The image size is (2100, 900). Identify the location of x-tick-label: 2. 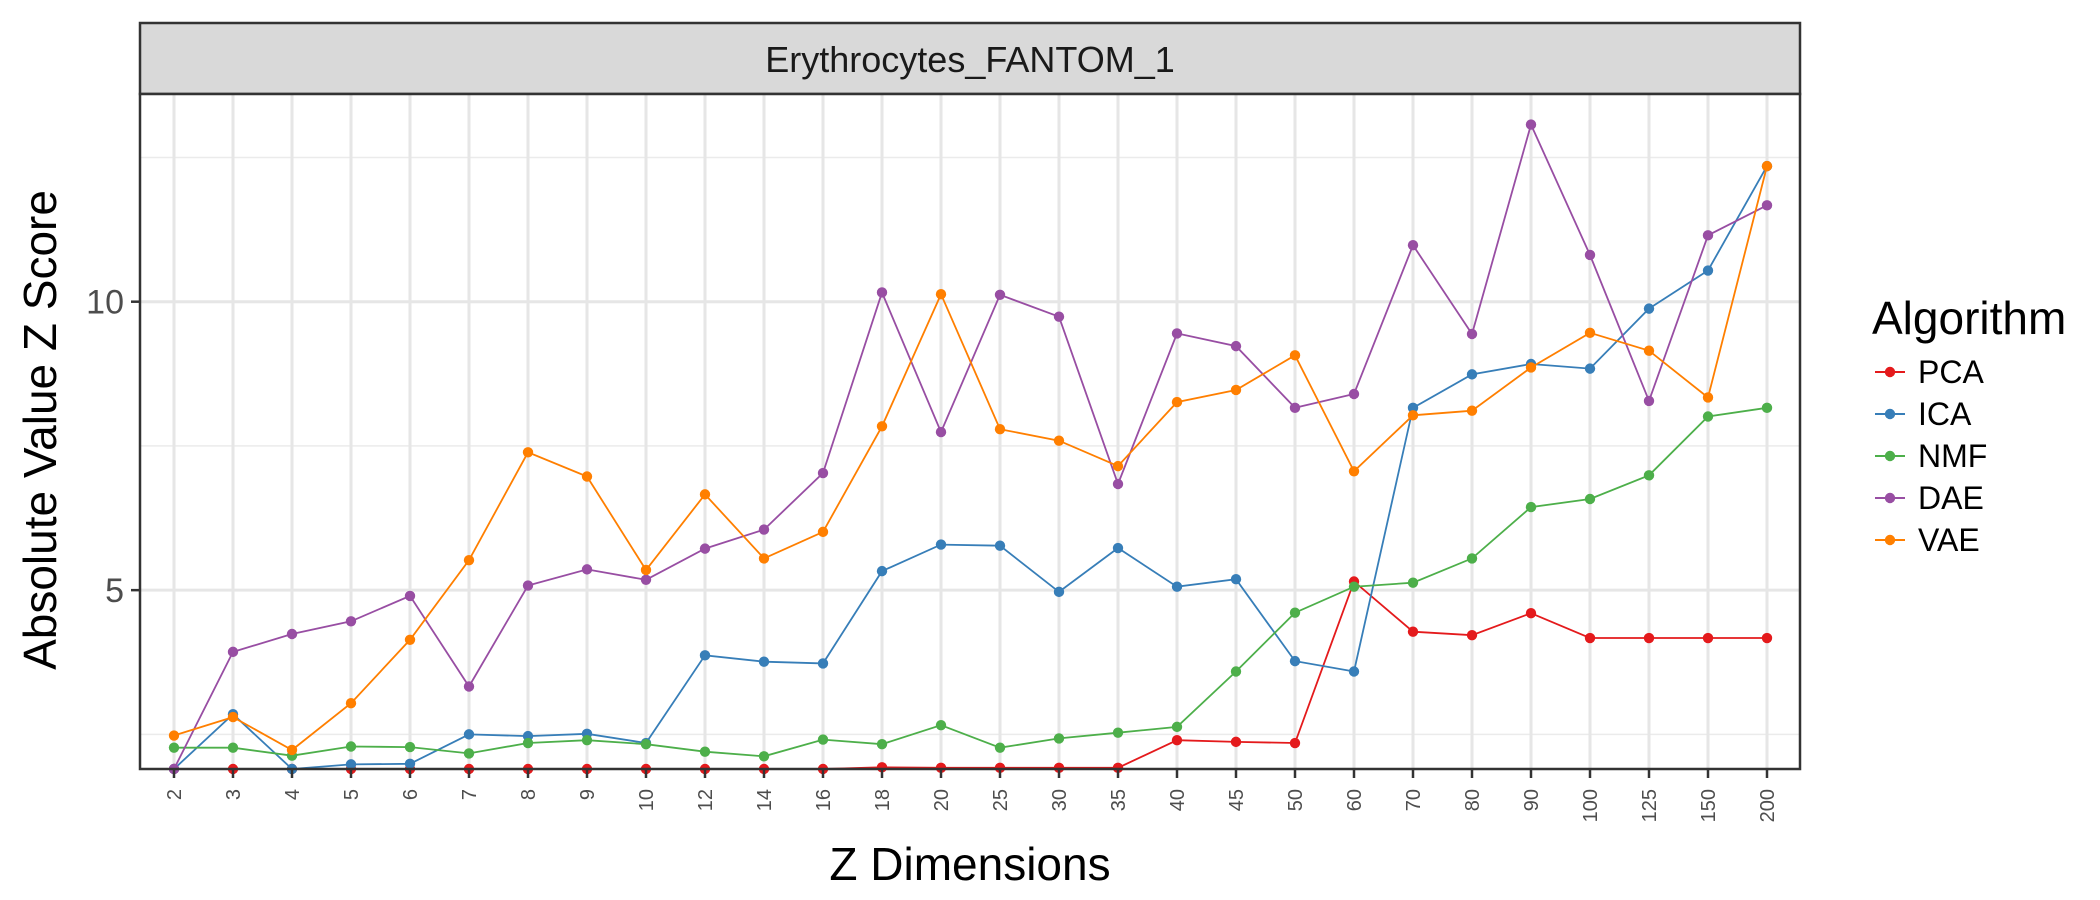
(175, 794).